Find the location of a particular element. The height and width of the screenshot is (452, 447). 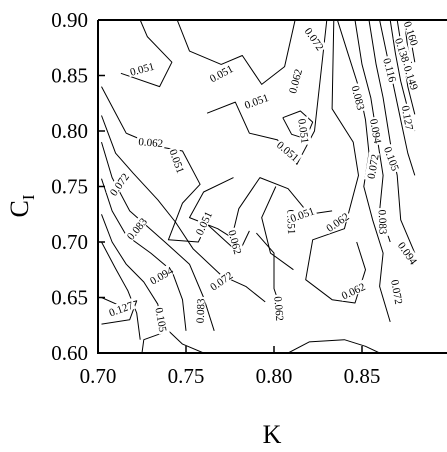

contour-label-8: 0.051 is located at coordinates (302, 131).